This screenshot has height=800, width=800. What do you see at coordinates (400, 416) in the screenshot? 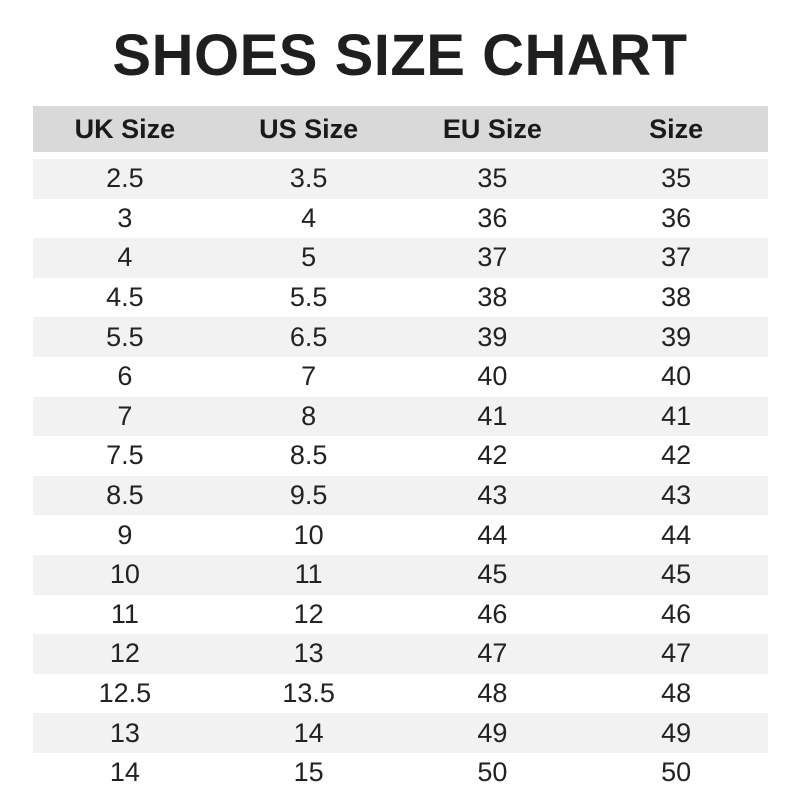
I see `table-row: 7 8 41 41` at bounding box center [400, 416].